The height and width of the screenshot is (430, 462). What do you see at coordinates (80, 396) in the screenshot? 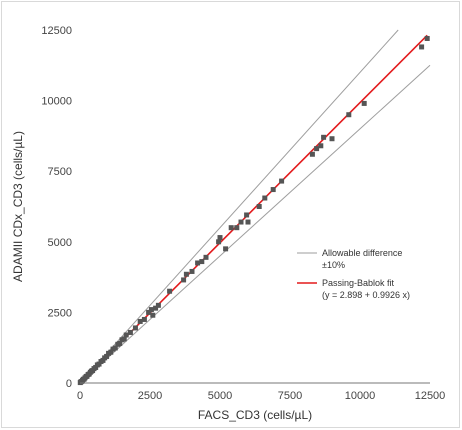
I see `x-tick-label: 0` at bounding box center [80, 396].